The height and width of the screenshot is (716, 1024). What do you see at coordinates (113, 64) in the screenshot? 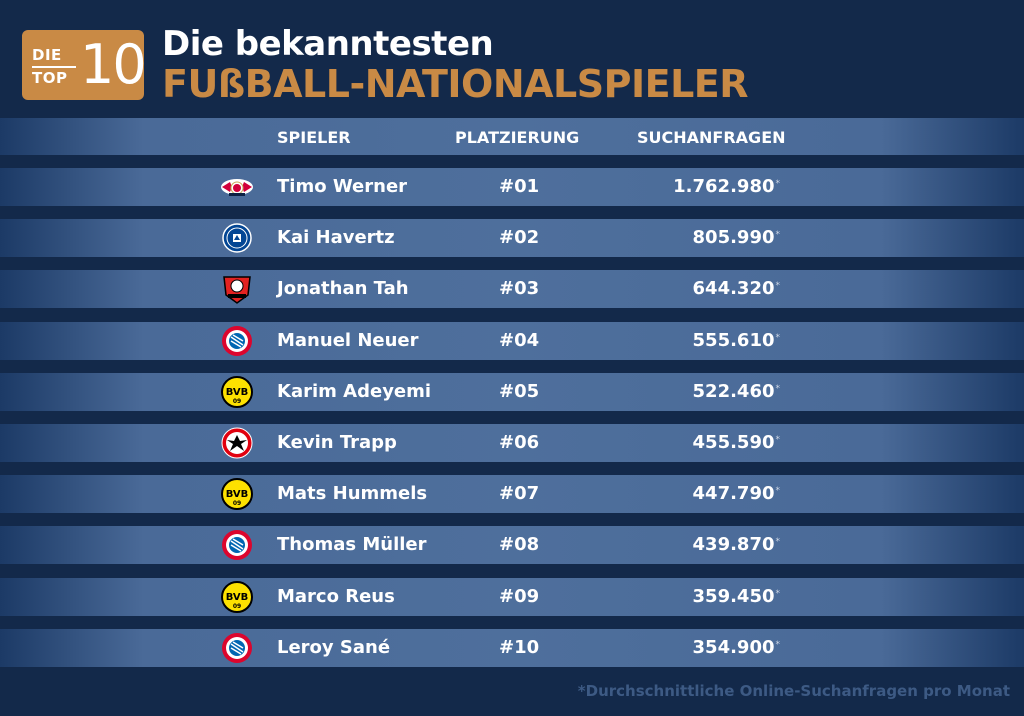
I see `badge-number: 10` at bounding box center [113, 64].